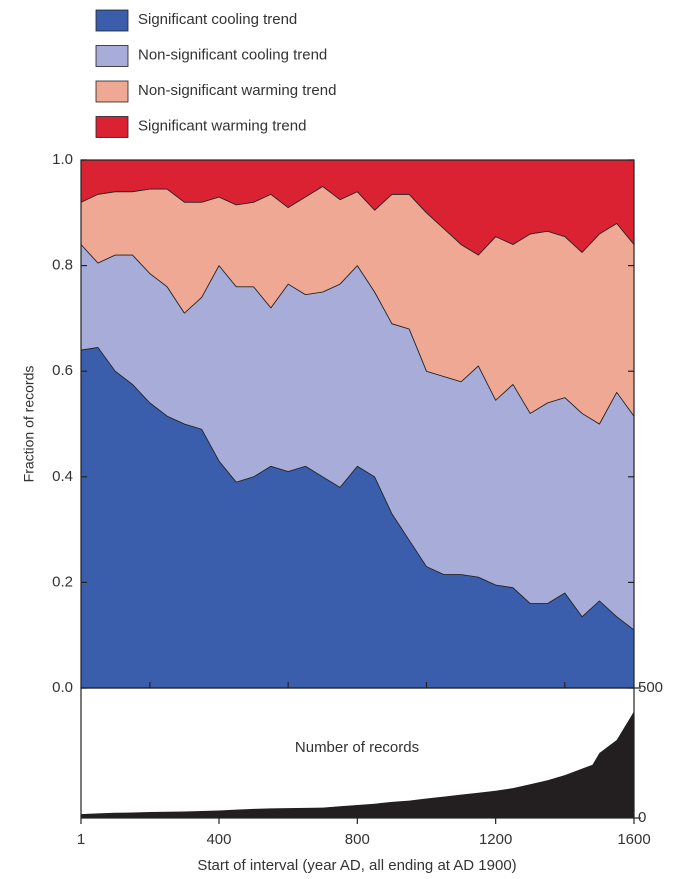 The height and width of the screenshot is (879, 676). Describe the element at coordinates (232, 54) in the screenshot. I see `legend-label: Non-significant cooling trend` at that location.